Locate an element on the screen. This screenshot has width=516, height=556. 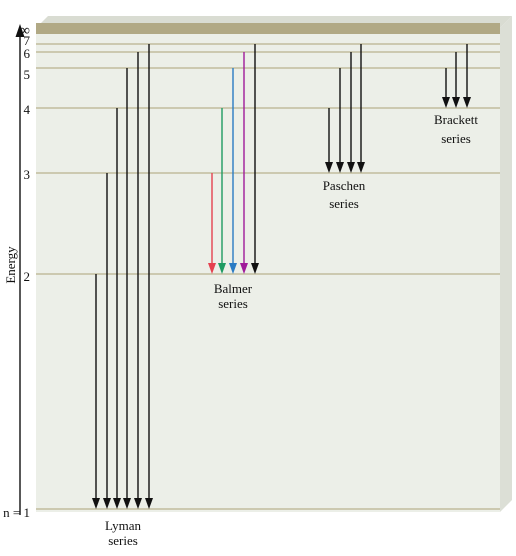
series-label-paschen-2: series is located at coordinates (344, 203).